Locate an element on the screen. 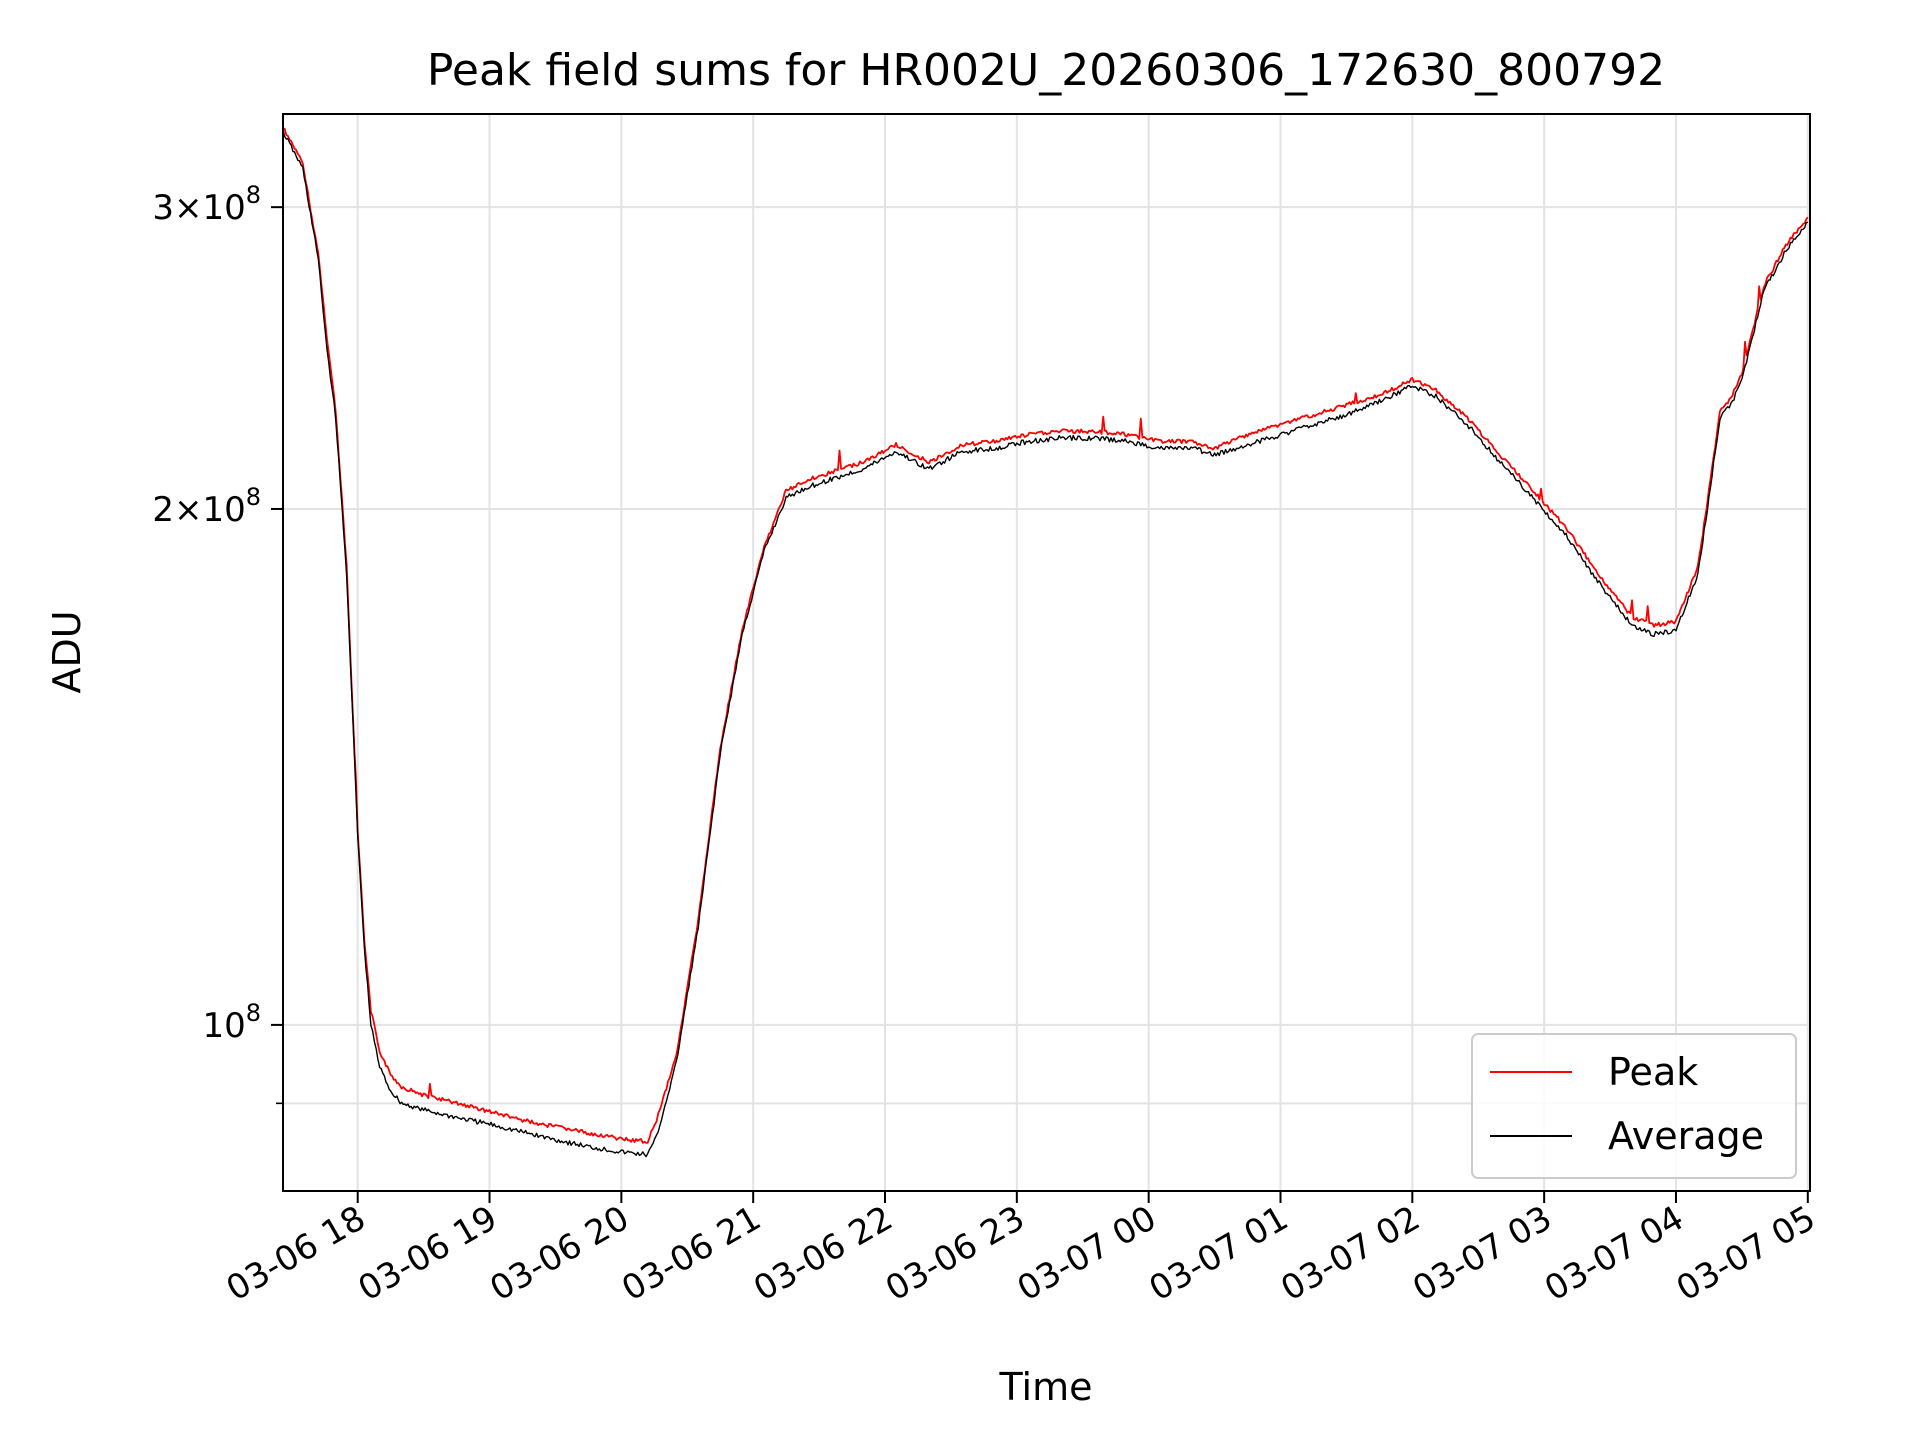 The width and height of the screenshot is (1920, 1440). y-tick-mantissa: 2 is located at coordinates (163, 510).